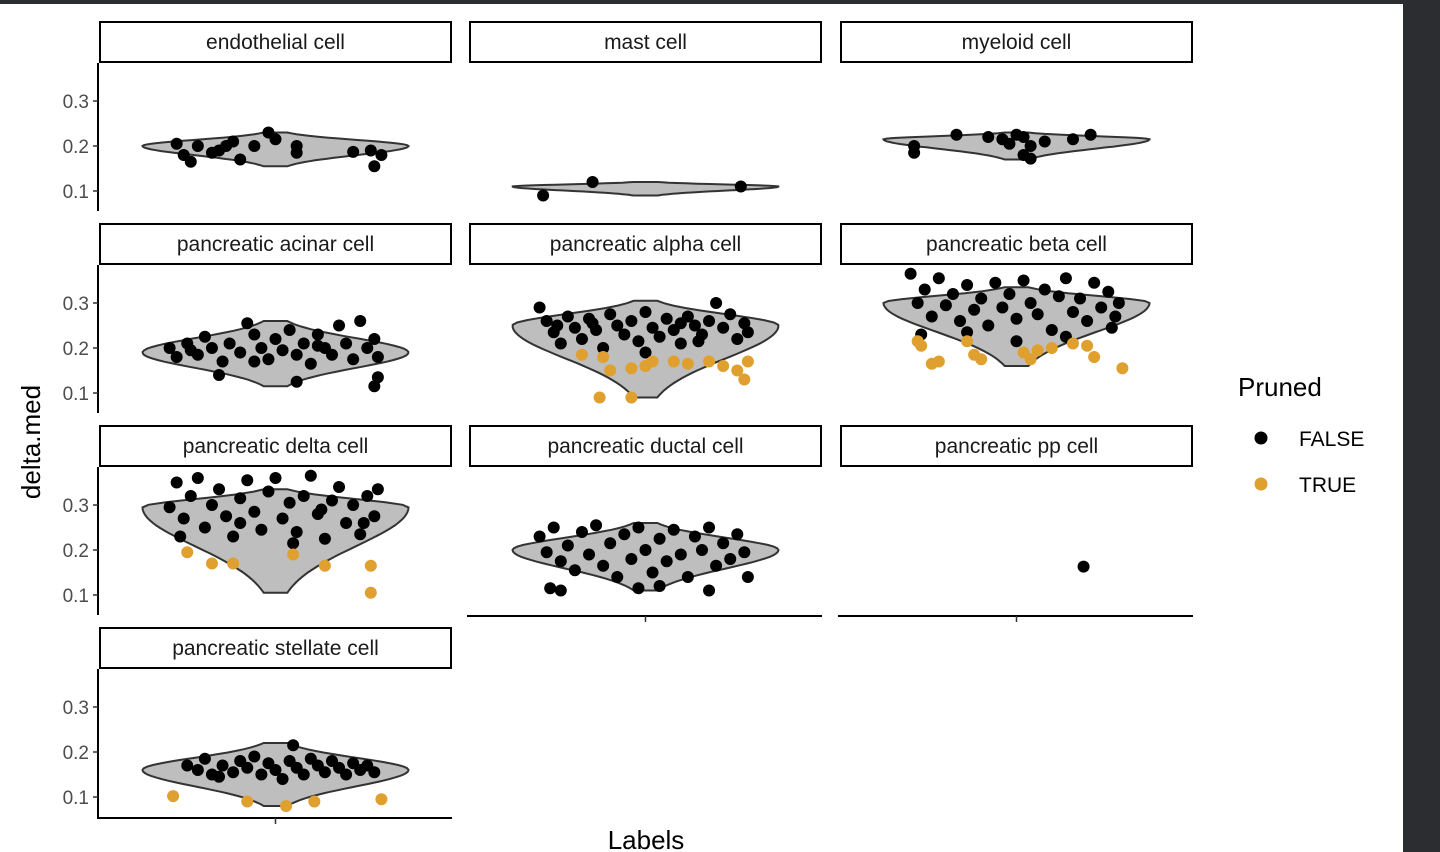  What do you see at coordinates (1261, 484) in the screenshot?
I see `legend-key-true` at bounding box center [1261, 484].